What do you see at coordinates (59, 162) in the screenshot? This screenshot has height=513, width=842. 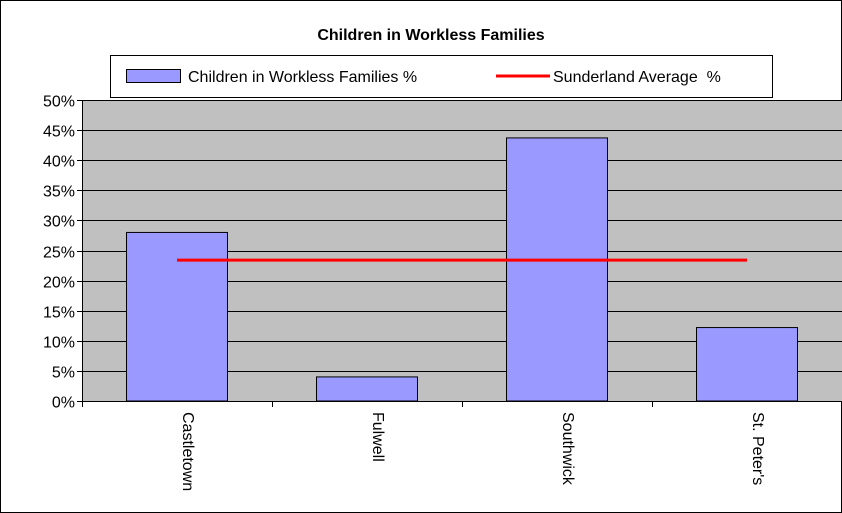 I see `y-tick-label: 40%` at bounding box center [59, 162].